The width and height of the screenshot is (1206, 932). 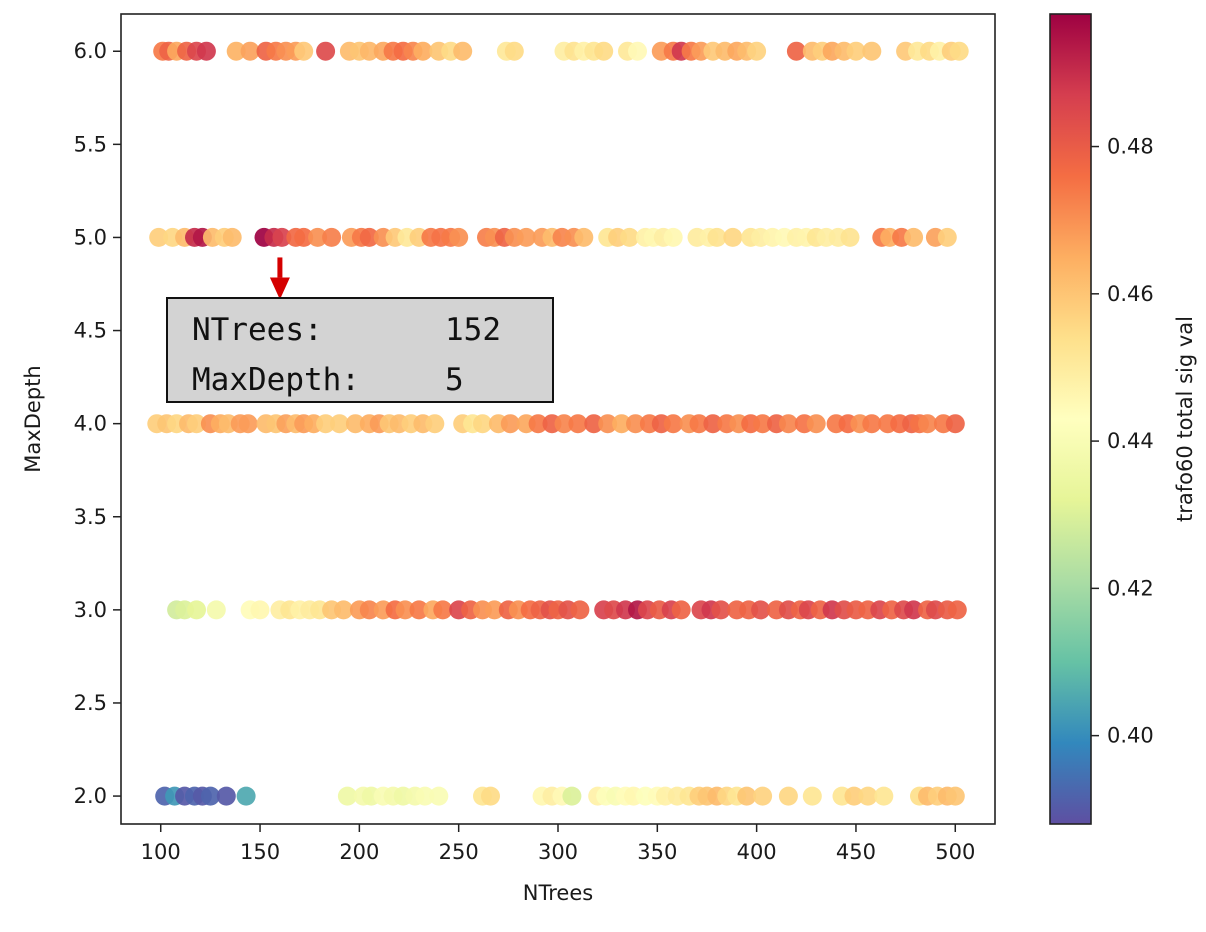 I want to click on y-tick-label: 3.5, so click(x=90, y=517).